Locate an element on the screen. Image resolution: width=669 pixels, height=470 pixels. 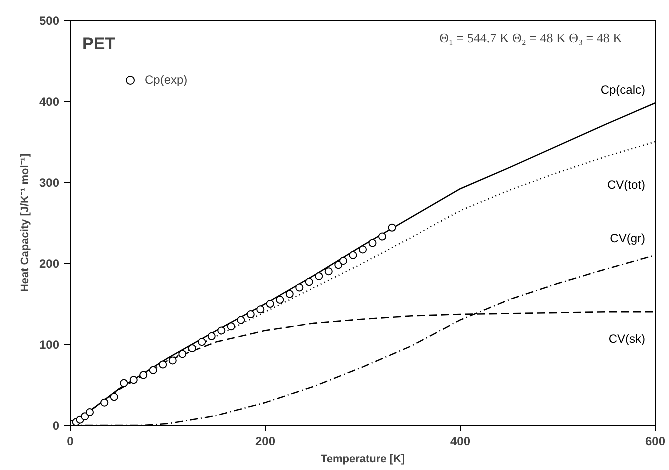
legend-label: Cp(exp) is located at coordinates (166, 80).